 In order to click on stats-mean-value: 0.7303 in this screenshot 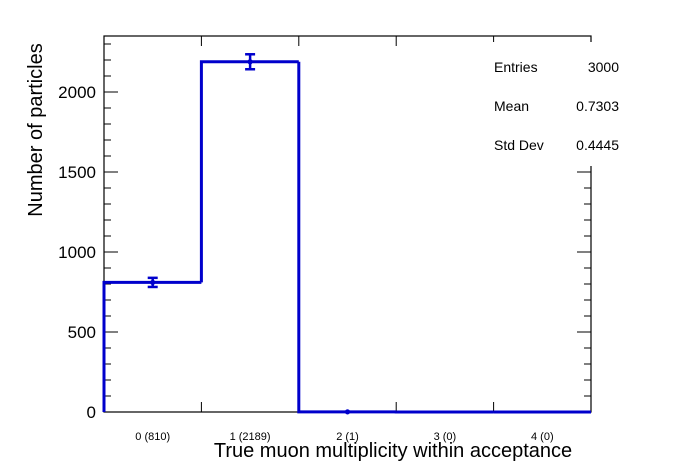, I will do `click(597, 106)`.